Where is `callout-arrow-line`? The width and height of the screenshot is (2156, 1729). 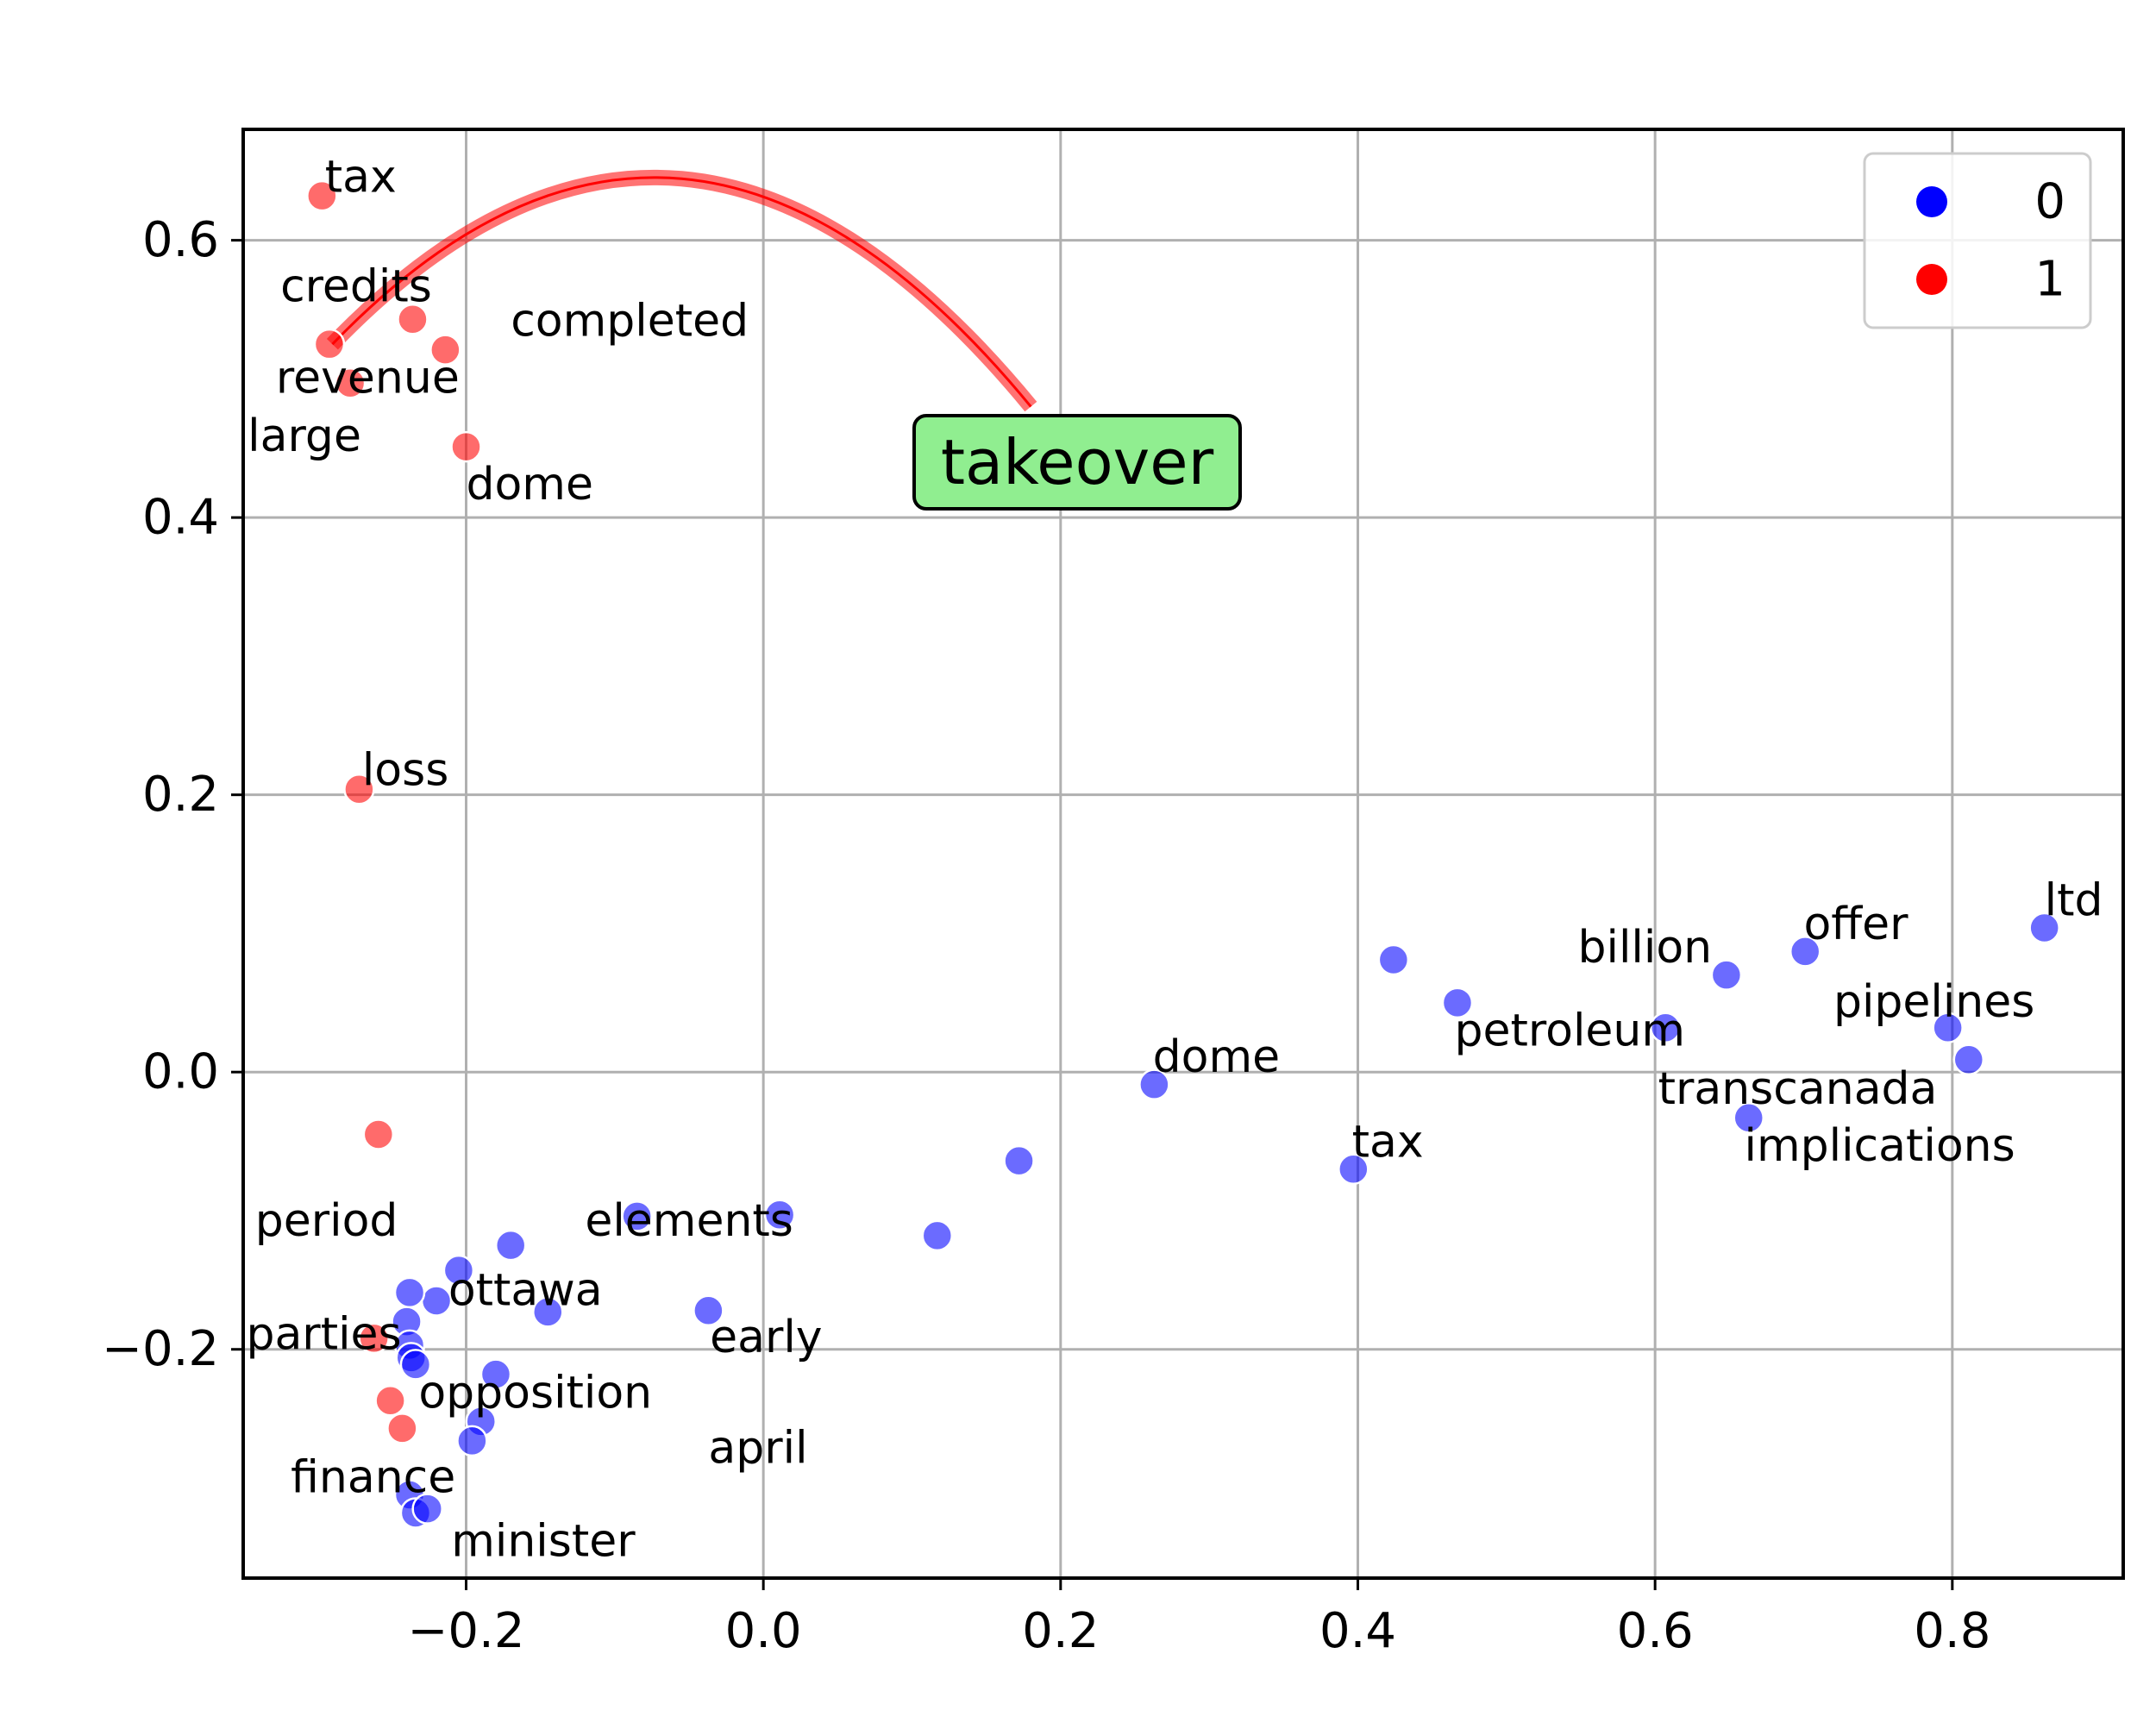 callout-arrow-line is located at coordinates (681, 292).